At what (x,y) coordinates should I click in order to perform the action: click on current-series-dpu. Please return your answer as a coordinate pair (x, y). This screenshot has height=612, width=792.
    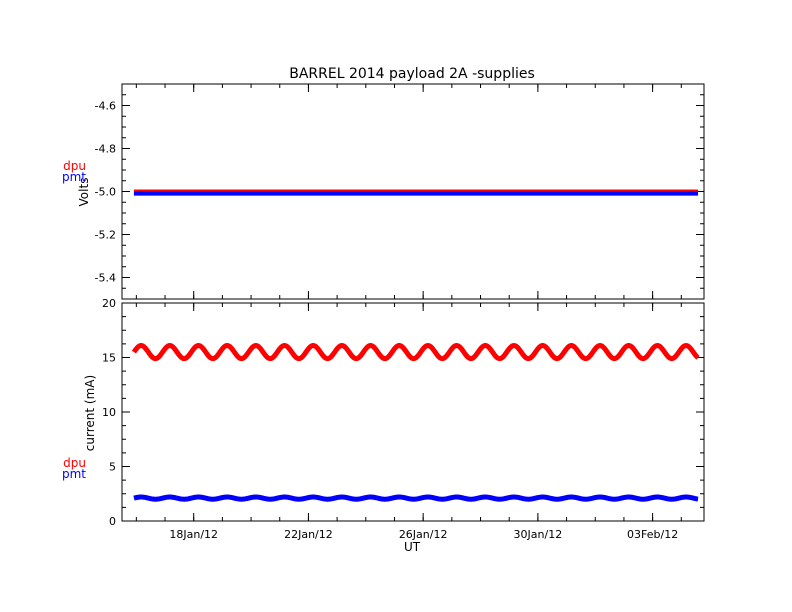
    Looking at the image, I should click on (415, 352).